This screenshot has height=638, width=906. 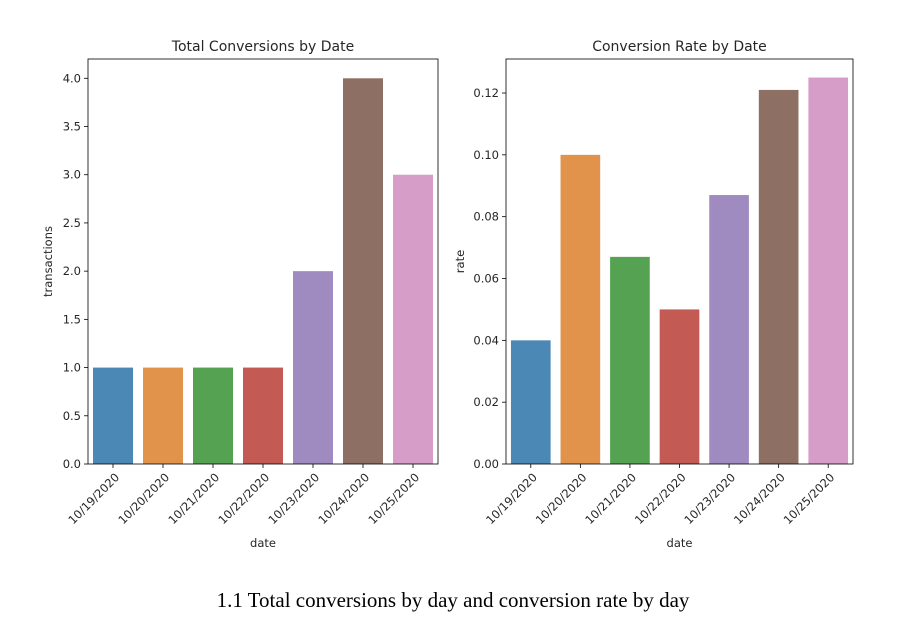 I want to click on y-tick-label: 0.5, so click(x=72, y=416).